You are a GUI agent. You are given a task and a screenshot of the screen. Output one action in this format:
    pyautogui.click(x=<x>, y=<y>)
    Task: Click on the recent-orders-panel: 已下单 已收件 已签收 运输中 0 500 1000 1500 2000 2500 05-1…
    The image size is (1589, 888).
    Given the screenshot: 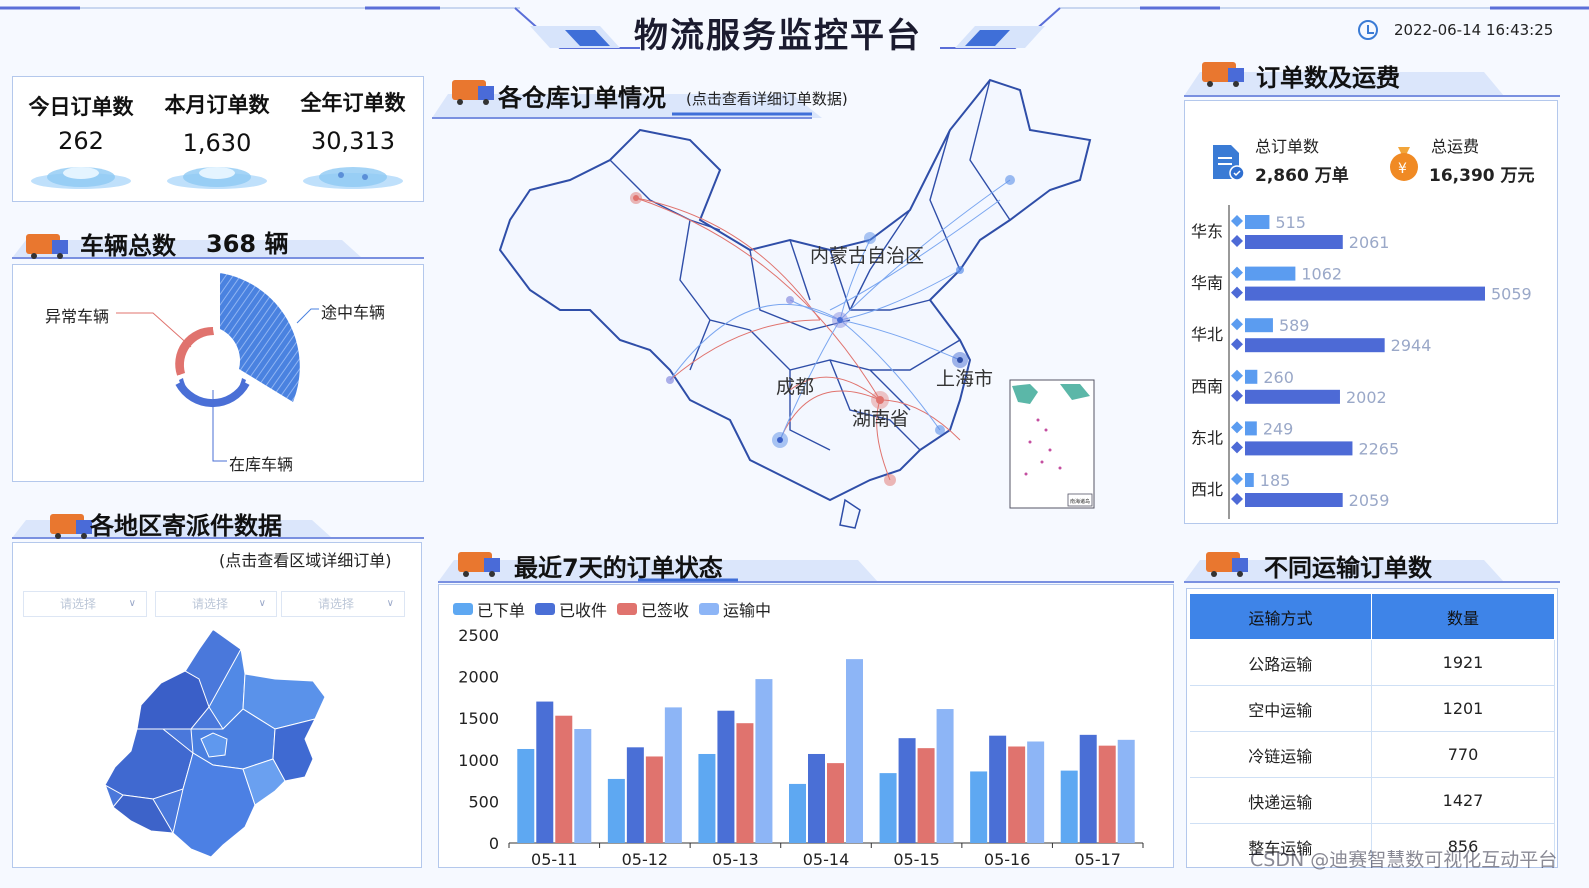 What is the action you would take?
    pyautogui.click(x=806, y=726)
    